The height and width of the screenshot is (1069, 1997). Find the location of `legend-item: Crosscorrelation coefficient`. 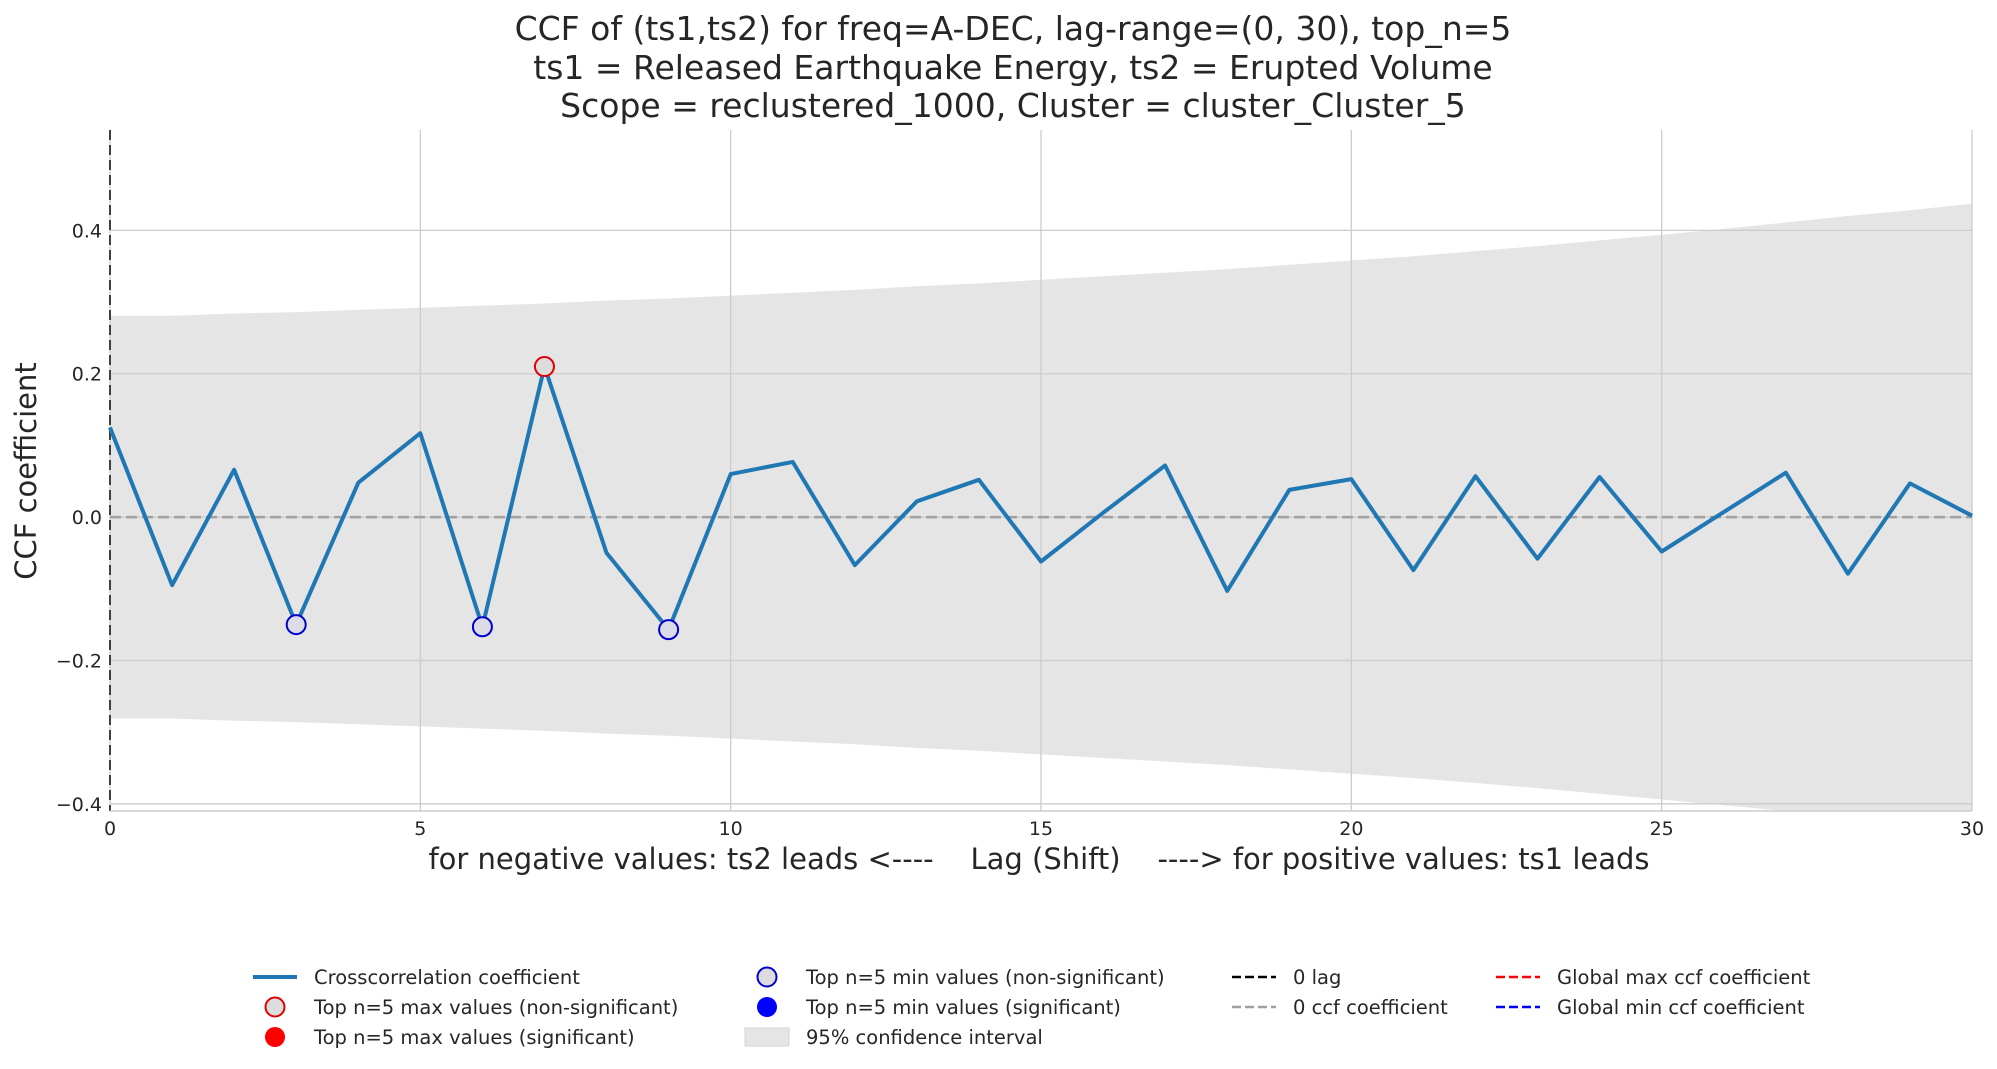

legend-item: Crosscorrelation coefficient is located at coordinates (416, 977).